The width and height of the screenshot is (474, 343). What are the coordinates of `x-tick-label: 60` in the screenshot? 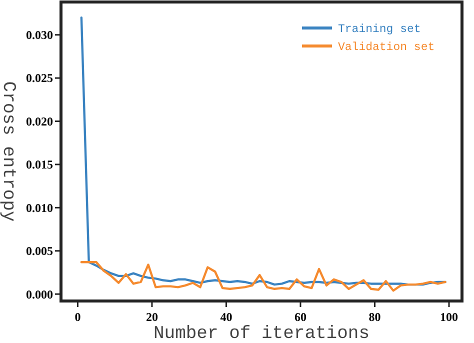 It's located at (300, 317).